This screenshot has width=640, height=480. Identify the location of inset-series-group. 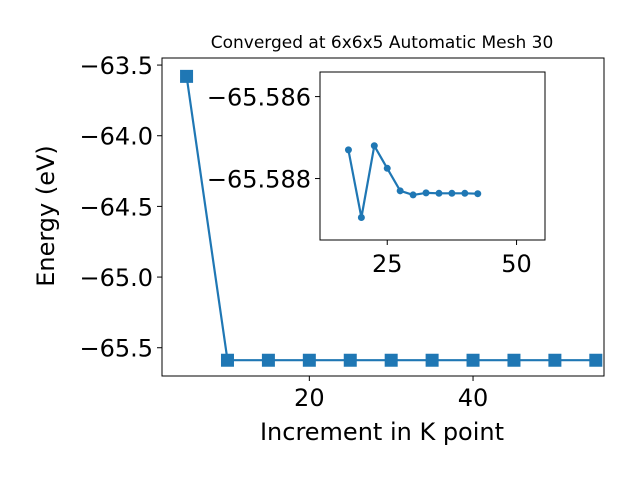
(413, 181).